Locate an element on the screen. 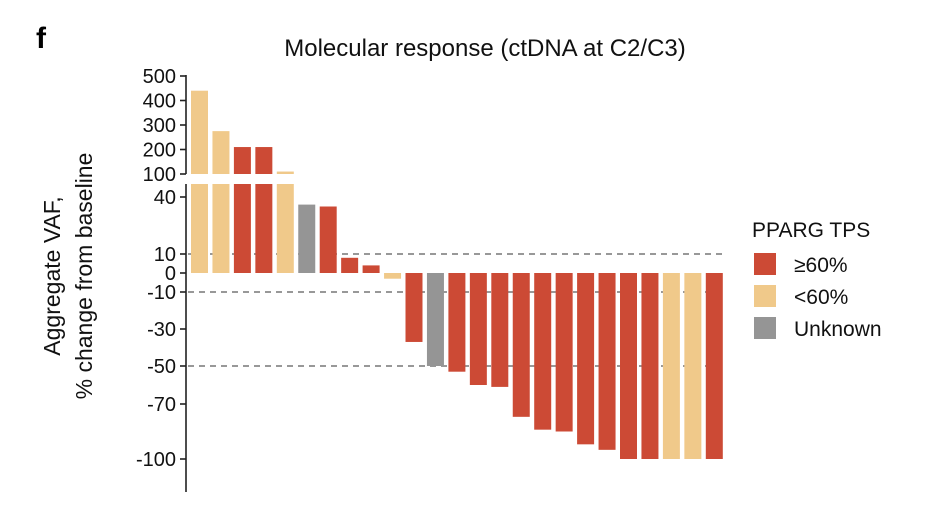 This screenshot has width=950, height=520. y-tick-label: -50 is located at coordinates (161, 367).